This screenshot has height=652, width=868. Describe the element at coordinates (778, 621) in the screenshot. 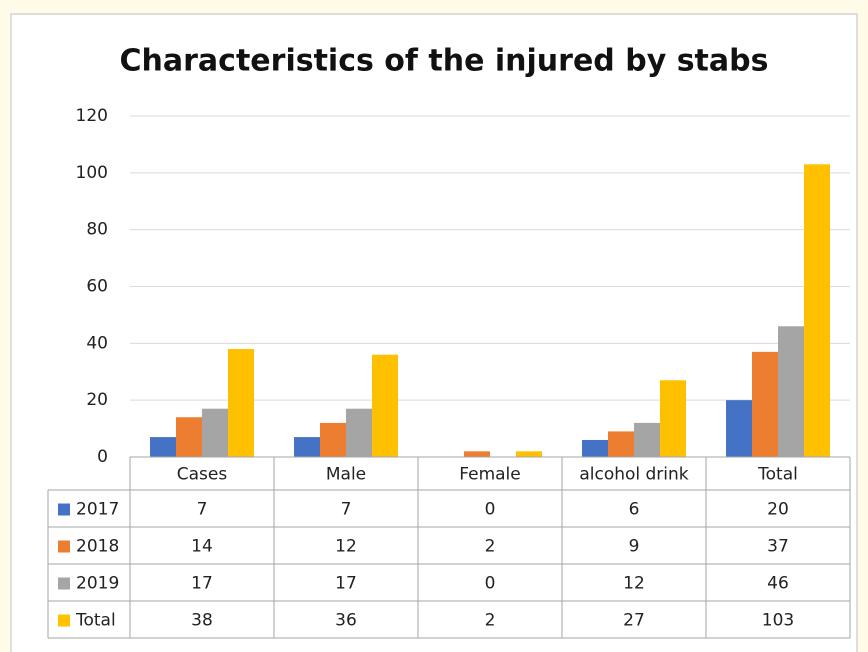

I see `table-value: 103` at that location.